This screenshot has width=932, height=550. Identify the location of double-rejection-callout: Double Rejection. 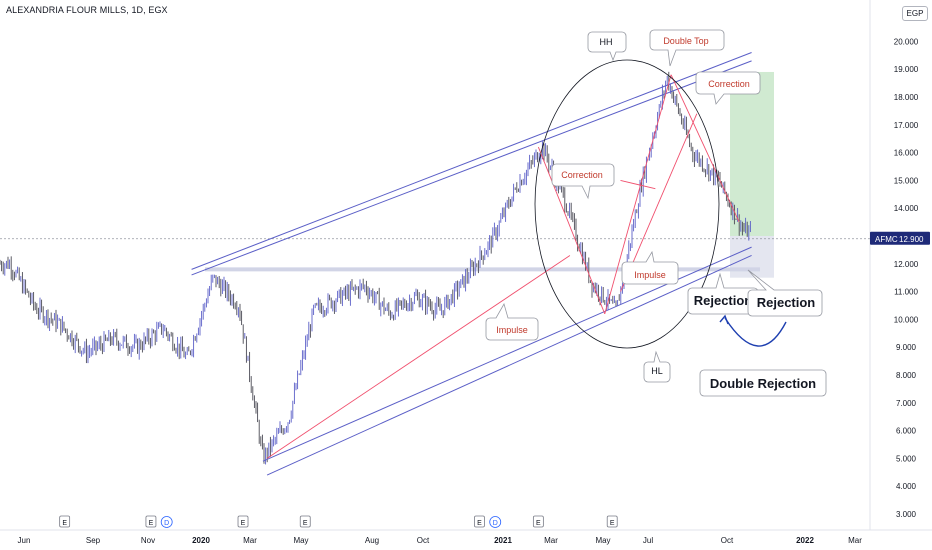
(763, 383).